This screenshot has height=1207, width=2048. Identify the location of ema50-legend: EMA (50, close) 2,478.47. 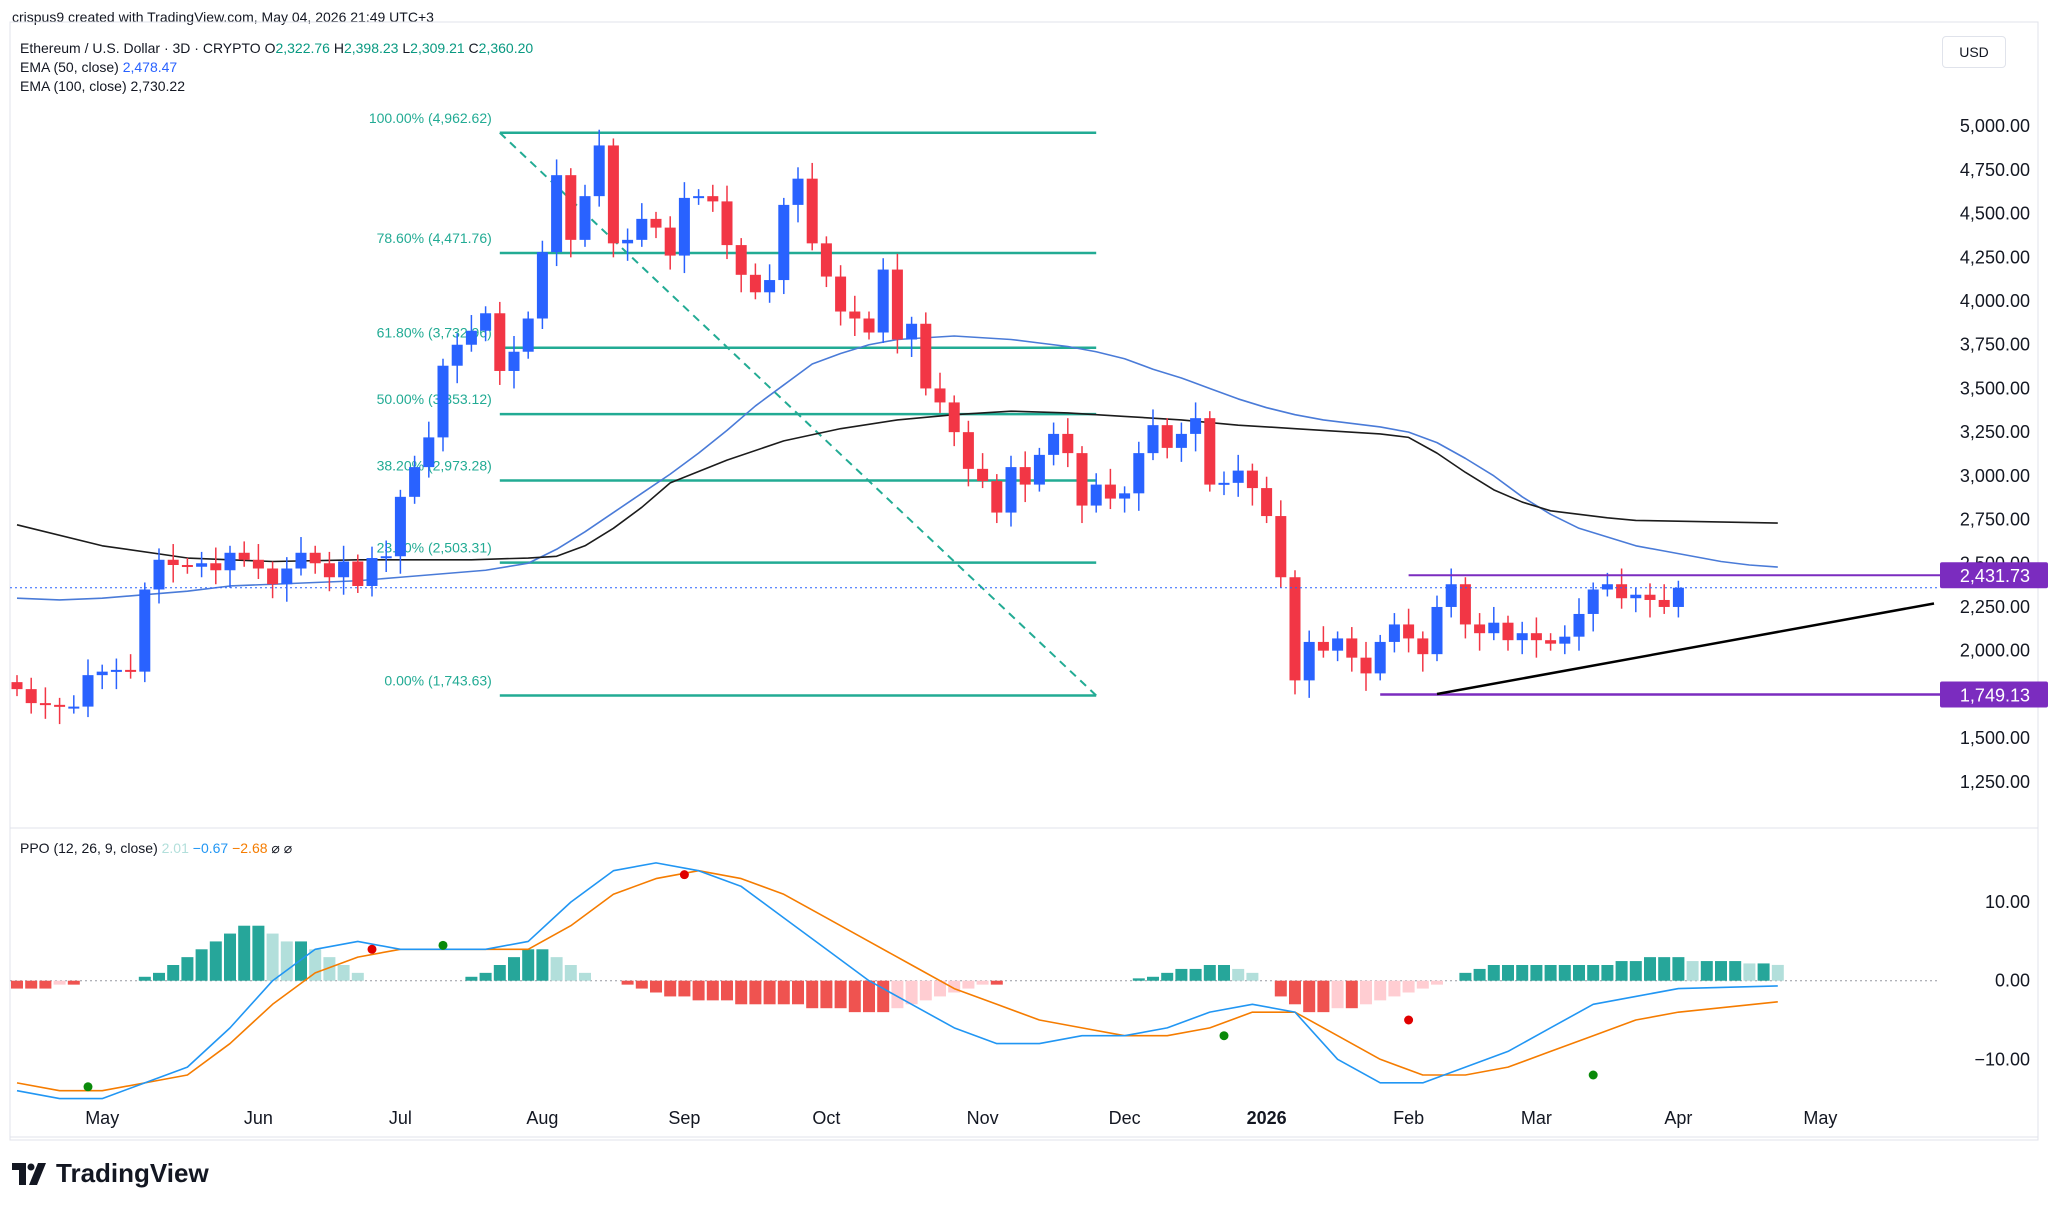
(98, 67).